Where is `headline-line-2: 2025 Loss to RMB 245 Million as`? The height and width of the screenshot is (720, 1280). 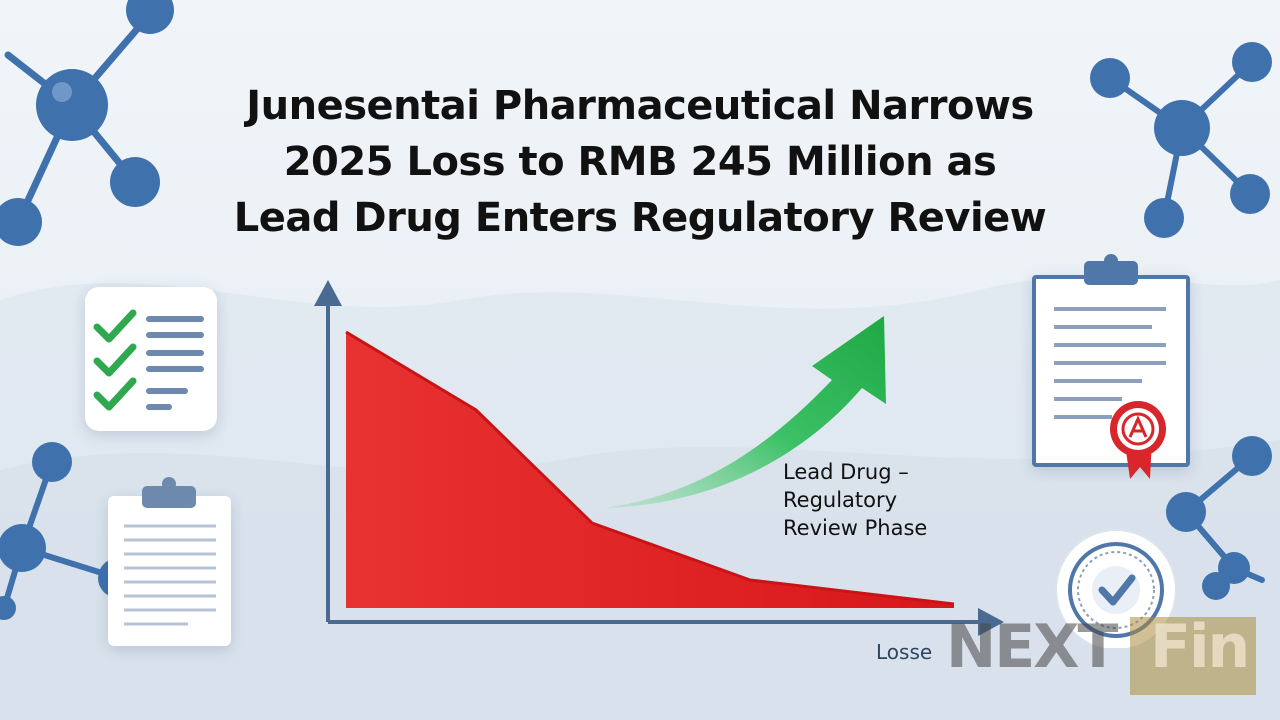
headline-line-2: 2025 Loss to RMB 245 Million as is located at coordinates (640, 162).